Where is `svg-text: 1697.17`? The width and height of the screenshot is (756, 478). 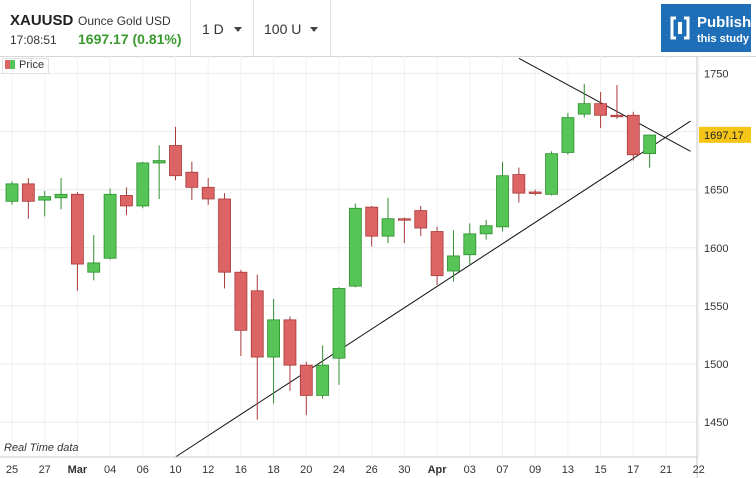
svg-text: 1697.17 is located at coordinates (724, 136).